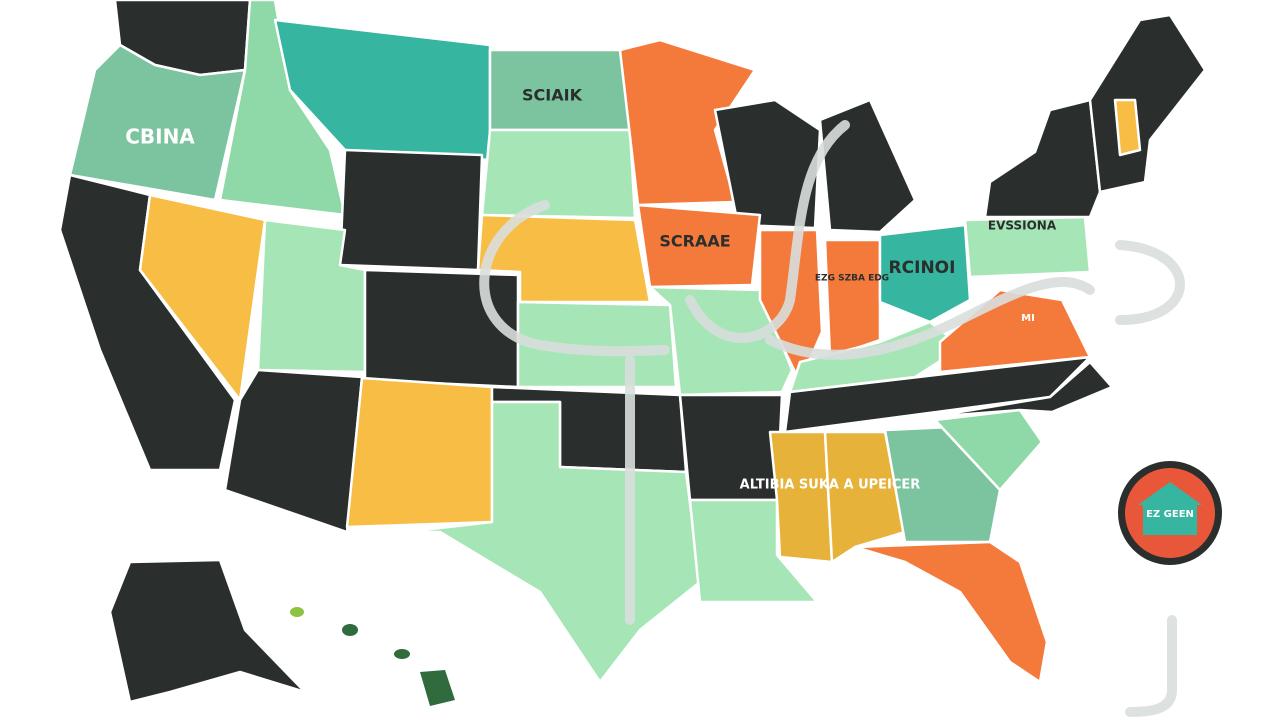 This screenshot has height=720, width=1280. Describe the element at coordinates (1028, 318) in the screenshot. I see `state-label: MI` at that location.